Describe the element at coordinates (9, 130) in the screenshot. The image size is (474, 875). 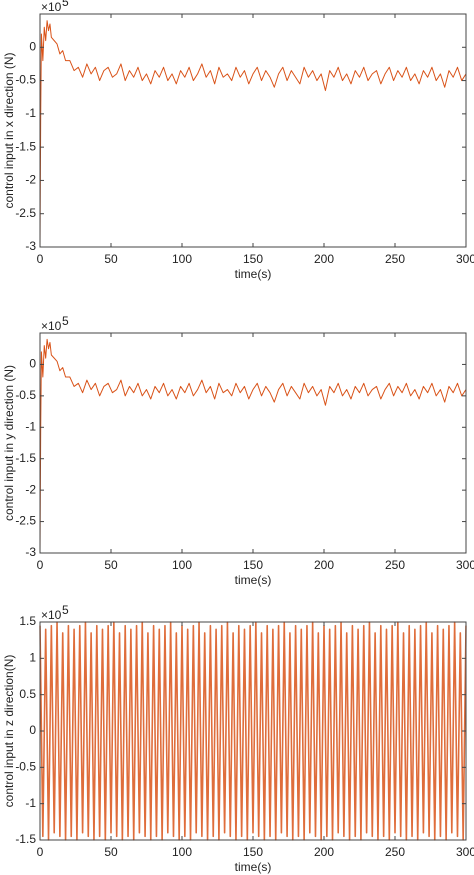
I see `y-axis-label: control input in x direction (N)` at that location.